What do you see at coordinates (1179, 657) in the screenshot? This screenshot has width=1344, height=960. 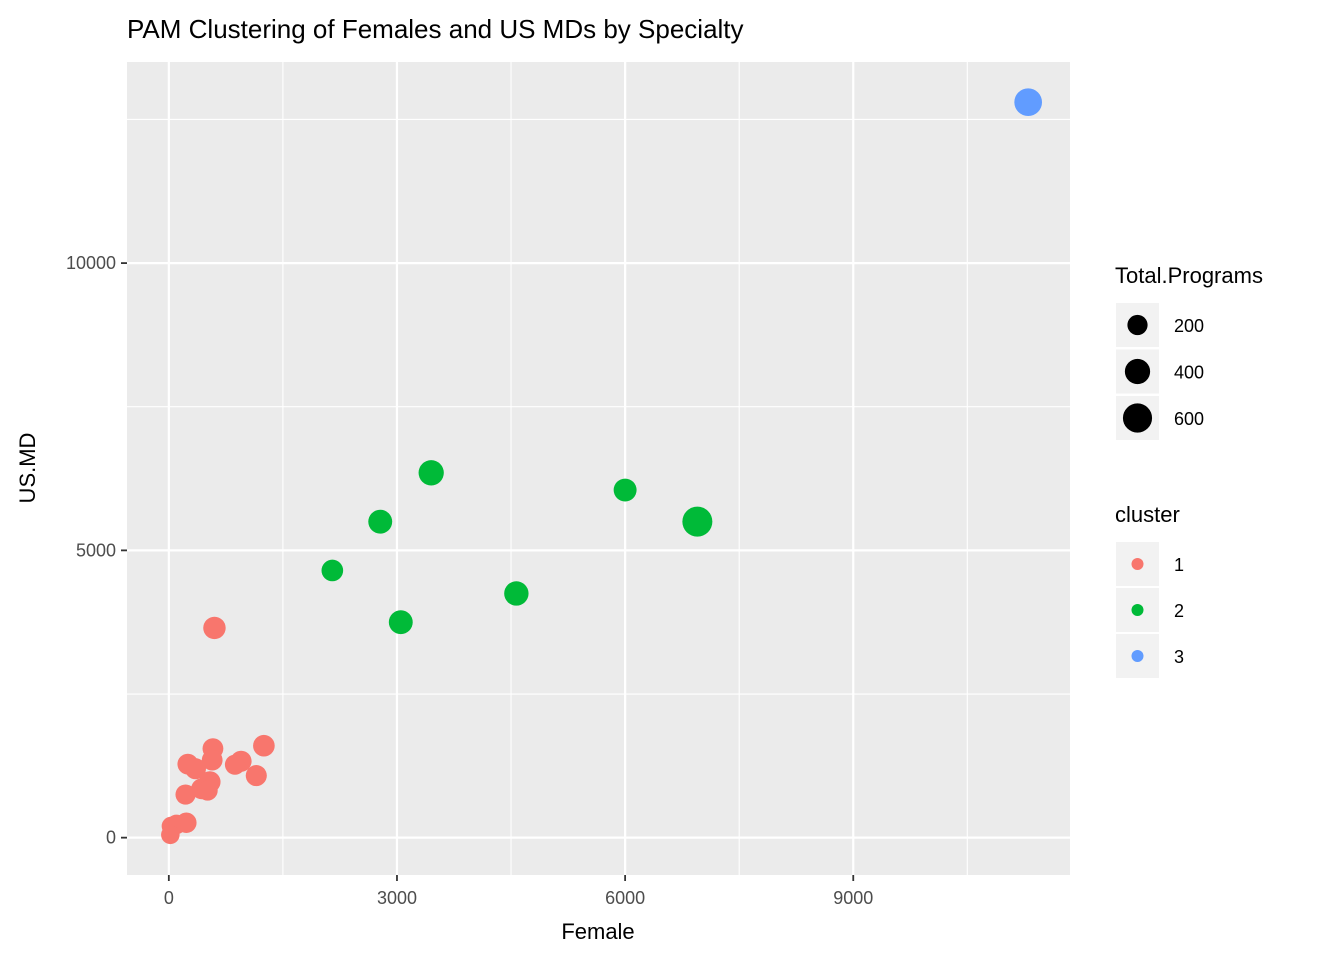 I see `color-legend-label: 3` at bounding box center [1179, 657].